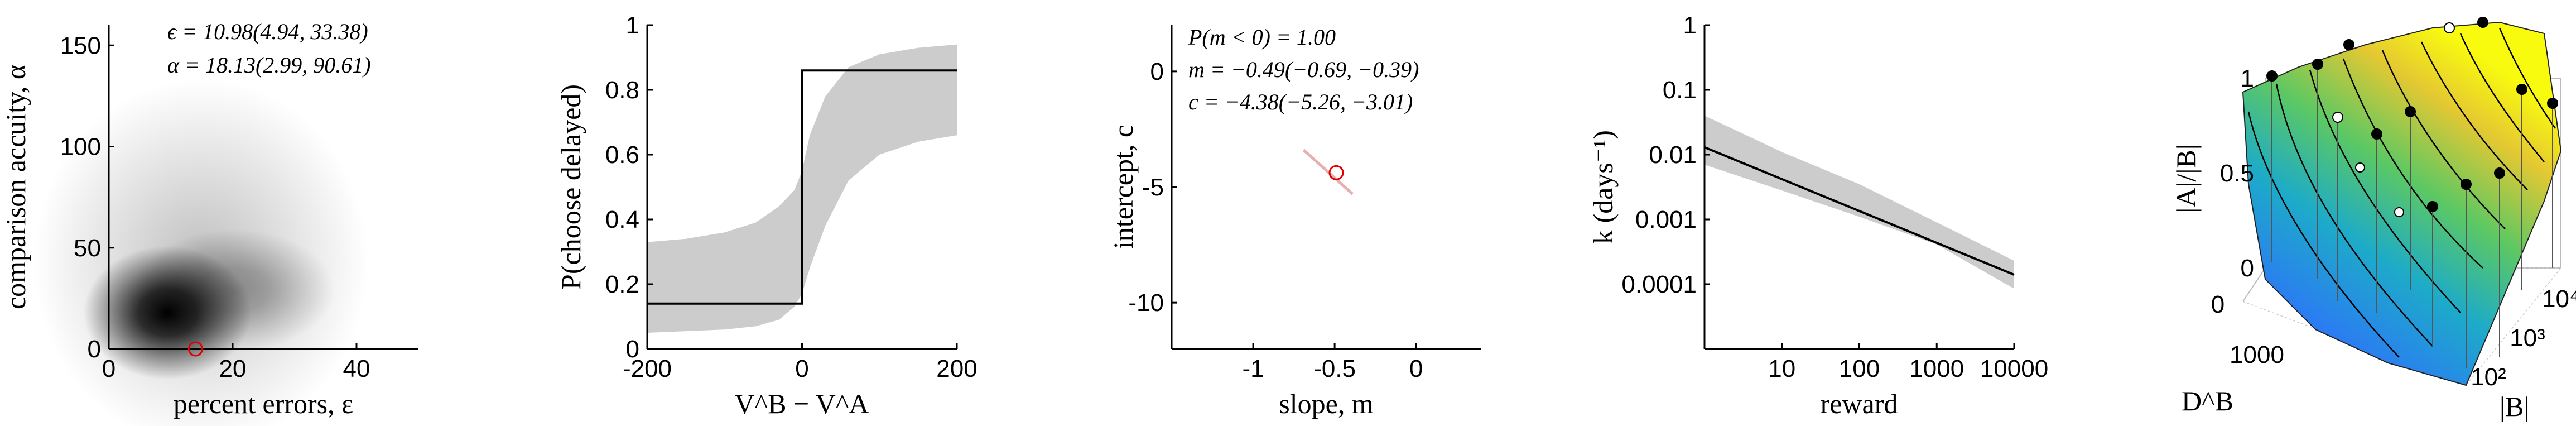 This screenshot has width=2576, height=426. Describe the element at coordinates (1301, 101) in the screenshot. I see `panel-3-annotation-3: c = −4.38(−5.26, −3.01)` at that location.